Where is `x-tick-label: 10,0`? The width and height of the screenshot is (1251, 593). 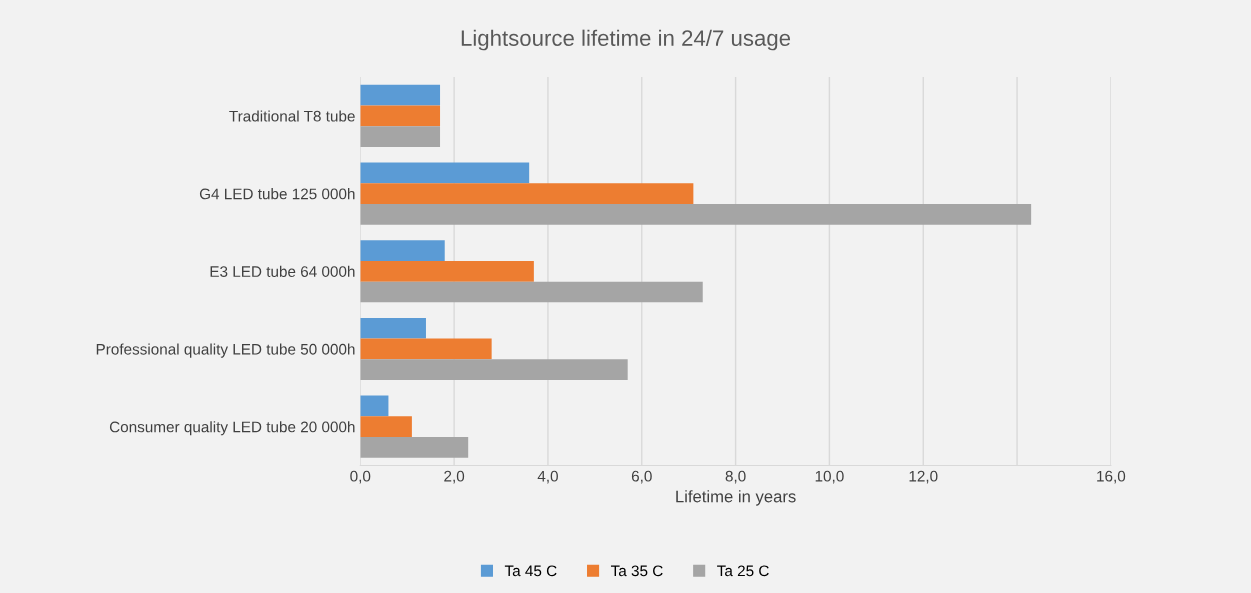 x-tick-label: 10,0 is located at coordinates (829, 477).